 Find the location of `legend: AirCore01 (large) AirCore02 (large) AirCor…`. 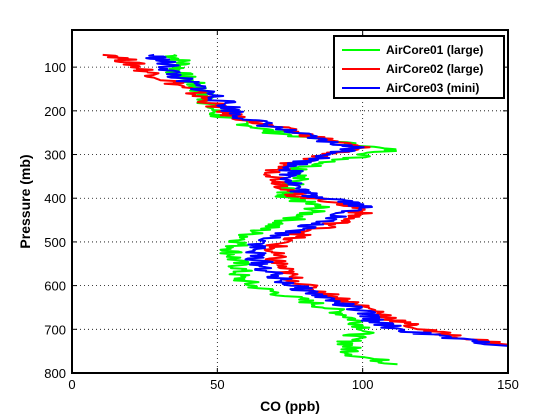

legend: AirCore01 (large) AirCore02 (large) AirCor… is located at coordinates (419, 67).